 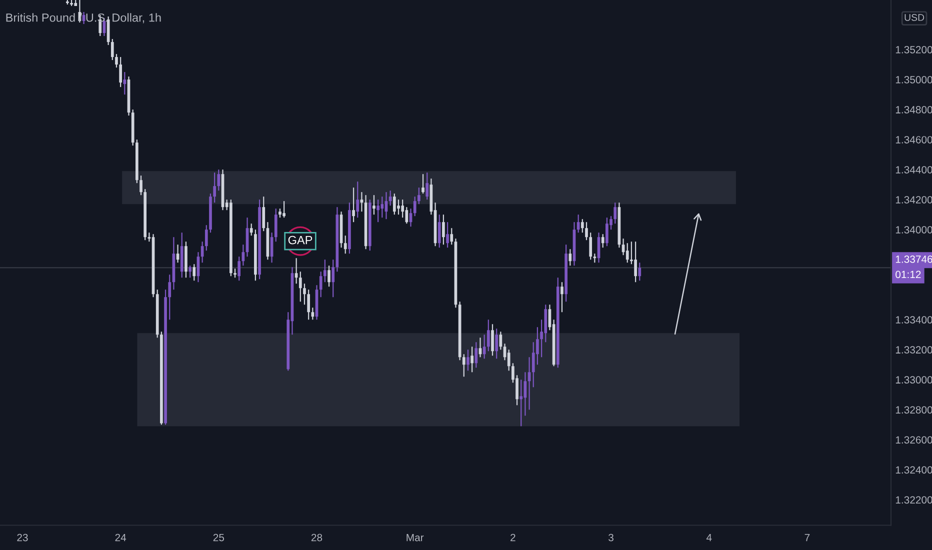 What do you see at coordinates (914, 80) in the screenshot?
I see `y-tick-label: 1.35000` at bounding box center [914, 80].